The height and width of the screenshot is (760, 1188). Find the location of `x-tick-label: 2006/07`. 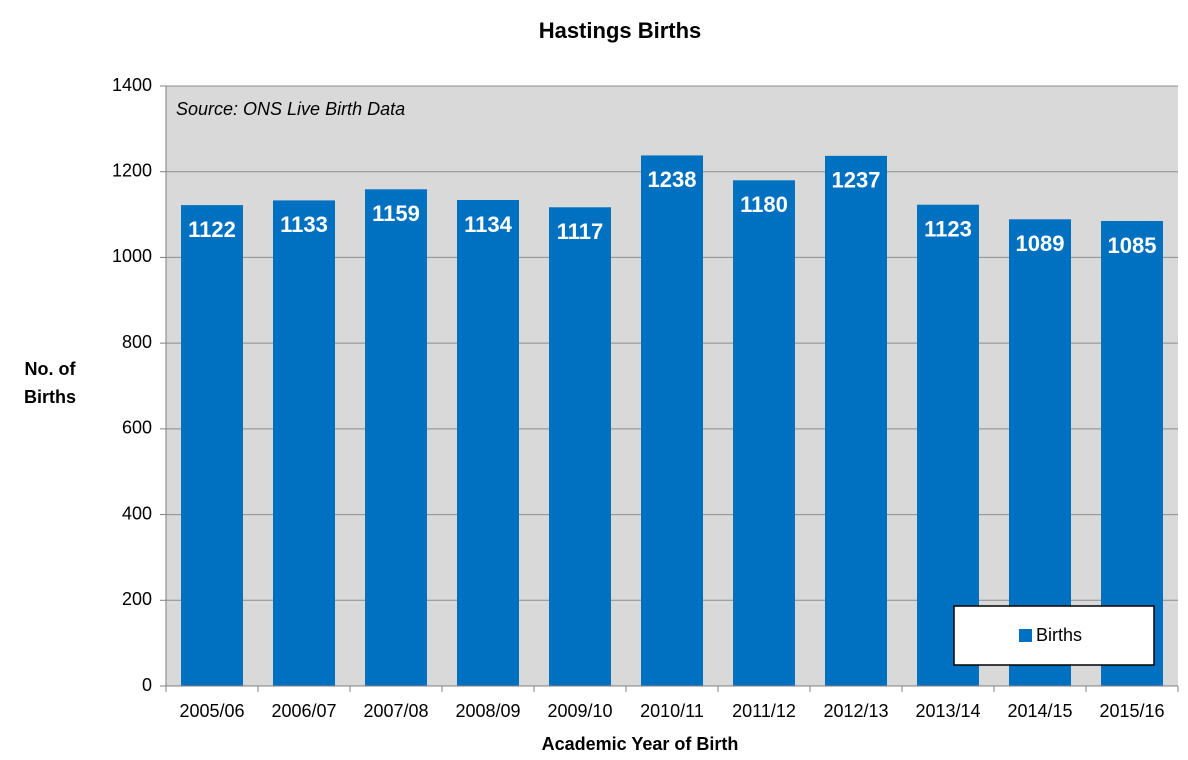

x-tick-label: 2006/07 is located at coordinates (303, 711).